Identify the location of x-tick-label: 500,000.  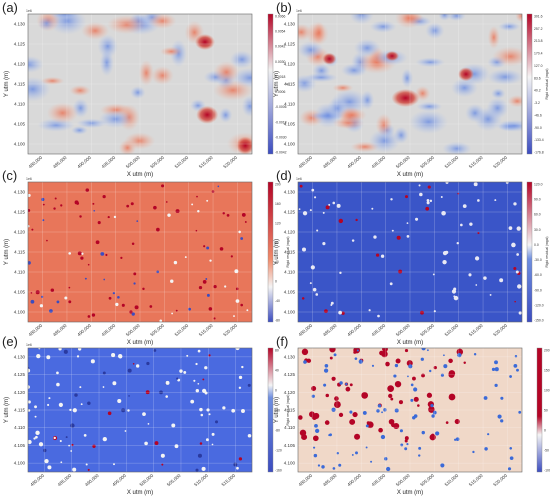
(133, 162).